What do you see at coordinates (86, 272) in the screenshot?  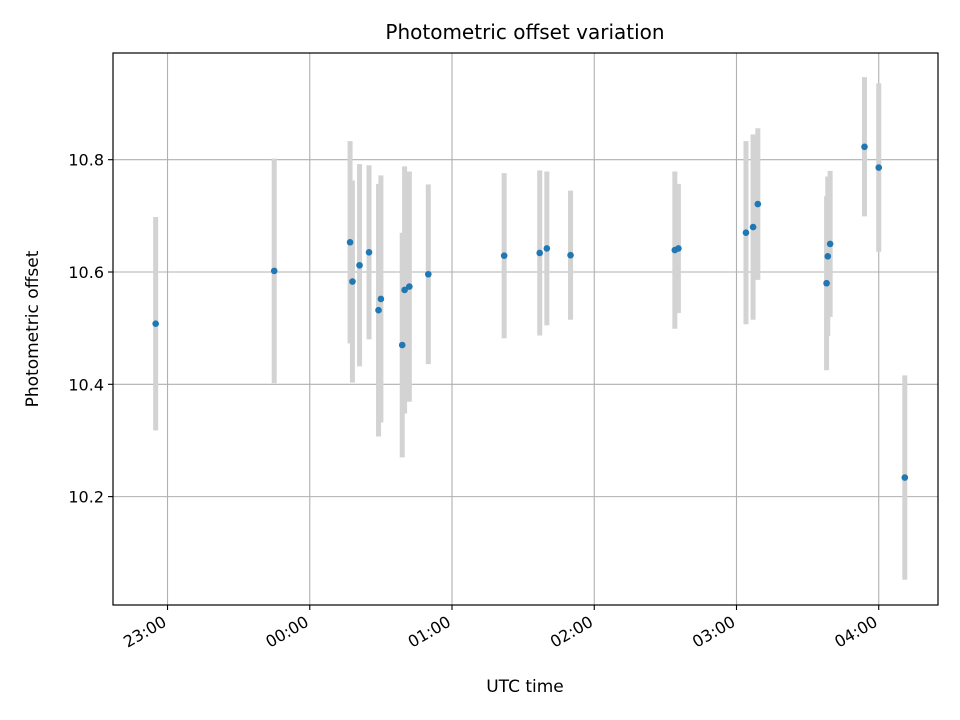 I see `y-tick-label: 10.6` at bounding box center [86, 272].